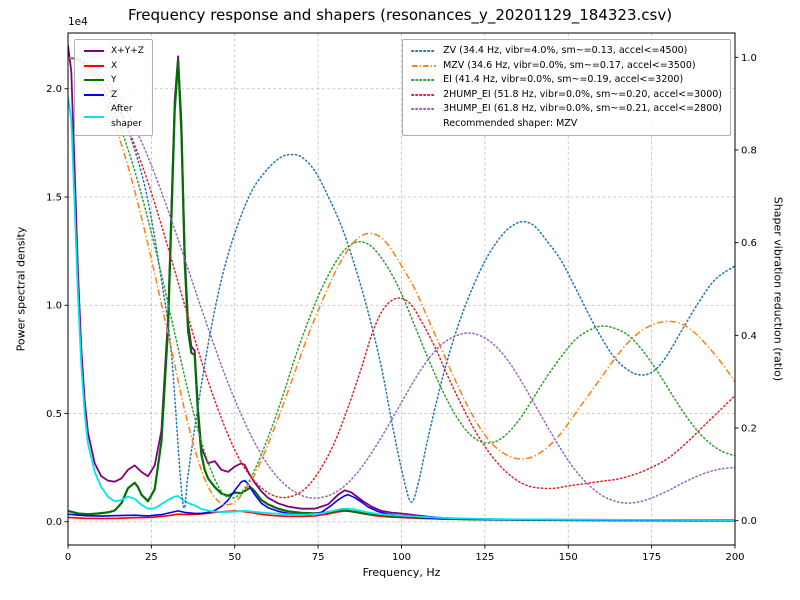 Image resolution: width=800 pixels, height=600 pixels. I want to click on legend-entry-after-shaper: After shaper, so click(113, 116).